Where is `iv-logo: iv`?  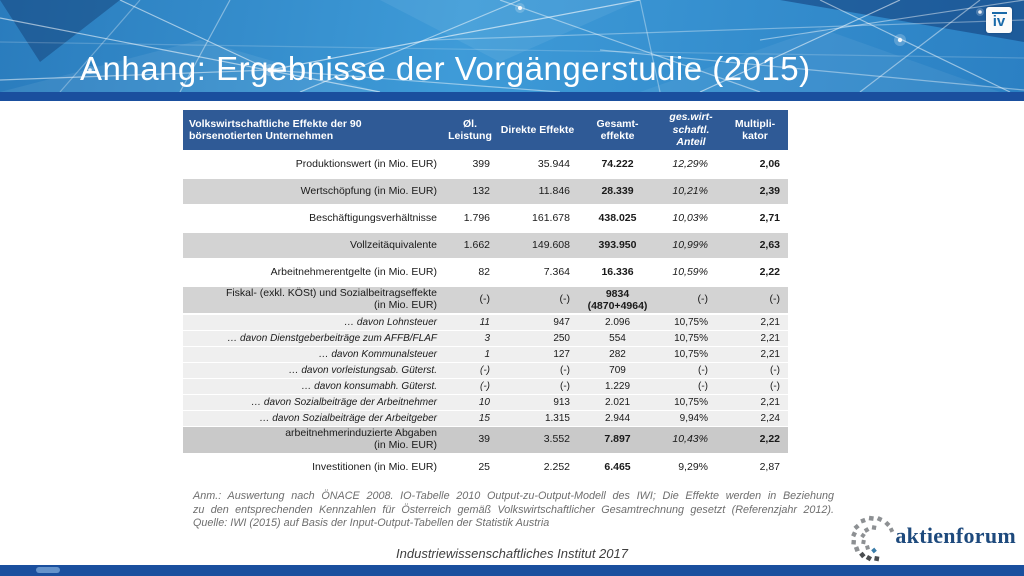 iv-logo: iv is located at coordinates (999, 20).